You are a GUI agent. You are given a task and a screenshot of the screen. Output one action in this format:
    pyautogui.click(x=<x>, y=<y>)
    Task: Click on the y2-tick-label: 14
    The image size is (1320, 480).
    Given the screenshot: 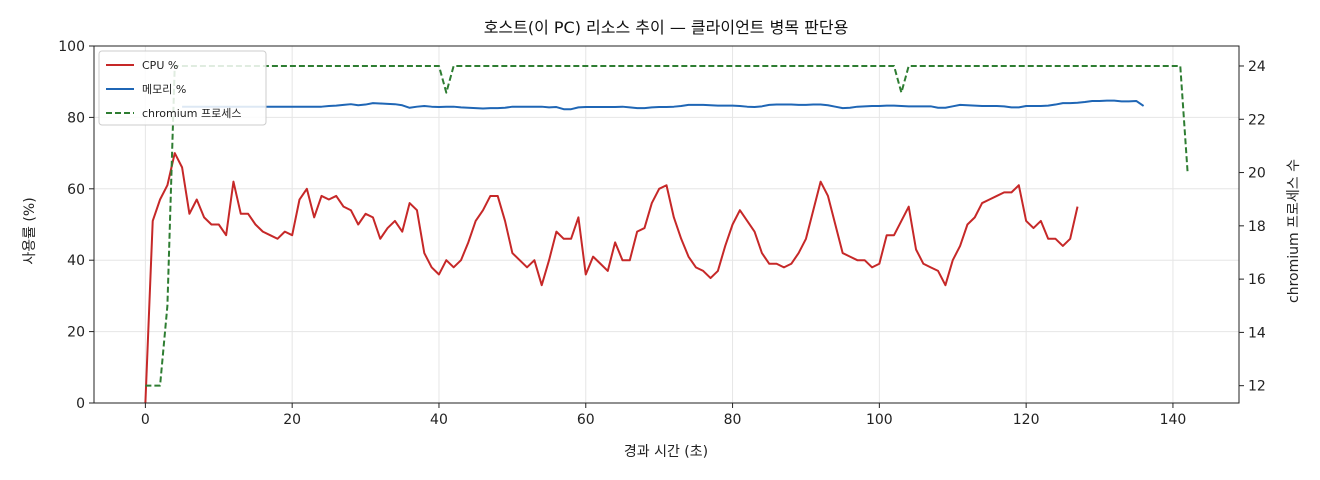 What is the action you would take?
    pyautogui.click(x=1257, y=333)
    